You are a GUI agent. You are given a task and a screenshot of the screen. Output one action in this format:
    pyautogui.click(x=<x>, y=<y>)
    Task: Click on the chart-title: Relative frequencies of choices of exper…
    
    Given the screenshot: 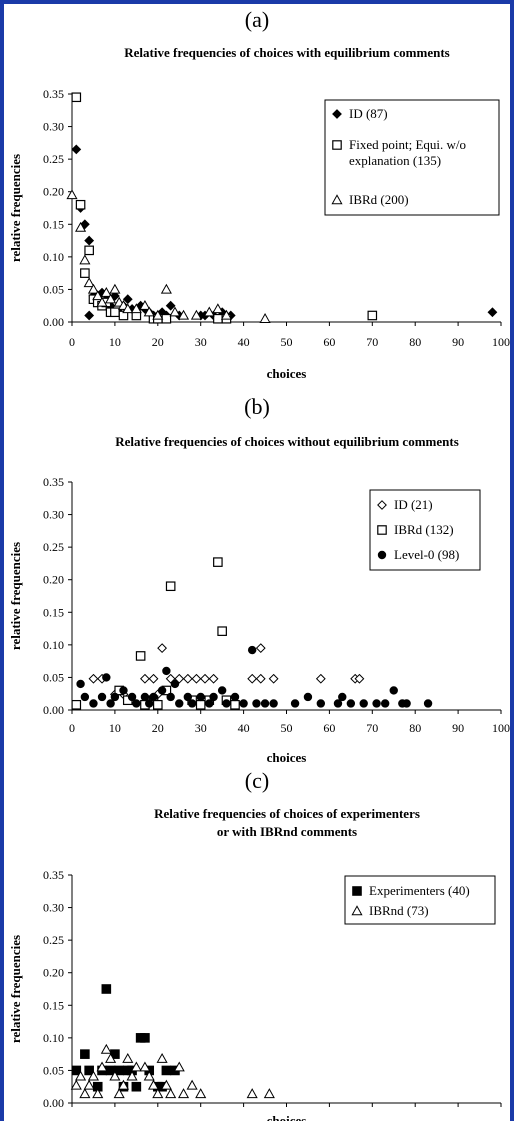 What is the action you would take?
    pyautogui.click(x=287, y=813)
    